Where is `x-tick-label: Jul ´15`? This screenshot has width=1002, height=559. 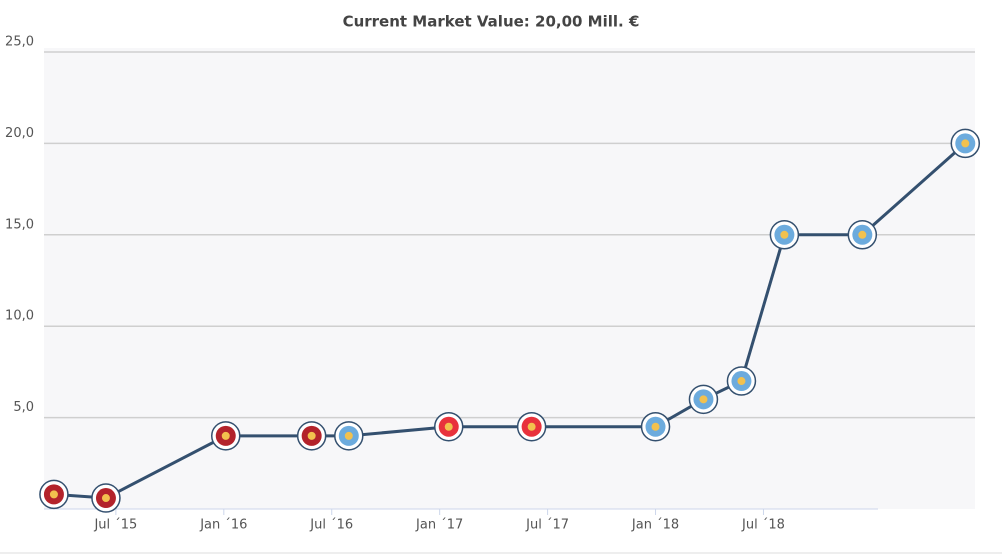 x-tick-label: Jul ´15 is located at coordinates (115, 525).